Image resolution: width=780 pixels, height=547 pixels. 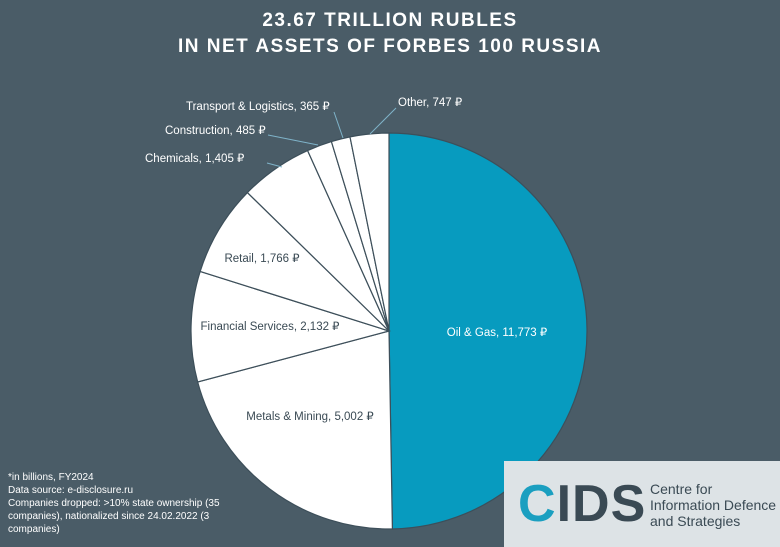 I want to click on chart-title-line-2: IN NET ASSETS OF FORBES 100 RUSSIA, so click(x=390, y=46).